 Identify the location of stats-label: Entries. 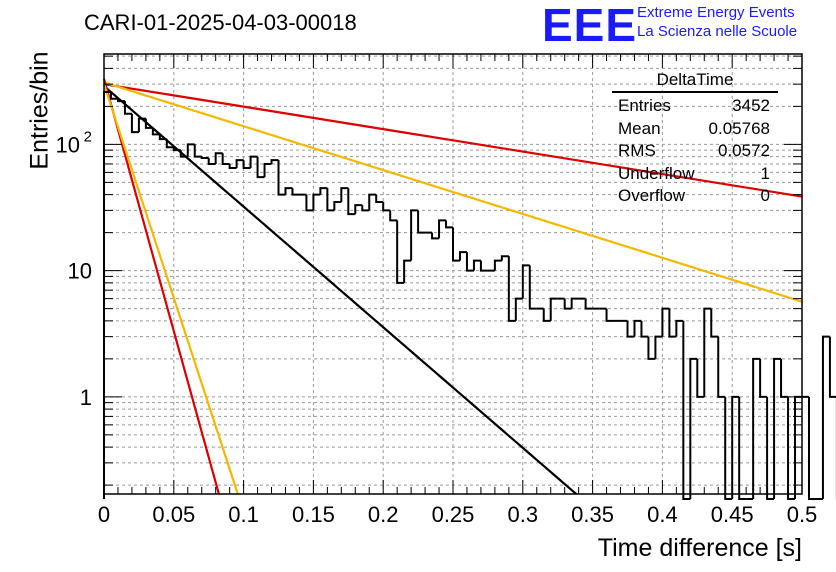
(644, 105).